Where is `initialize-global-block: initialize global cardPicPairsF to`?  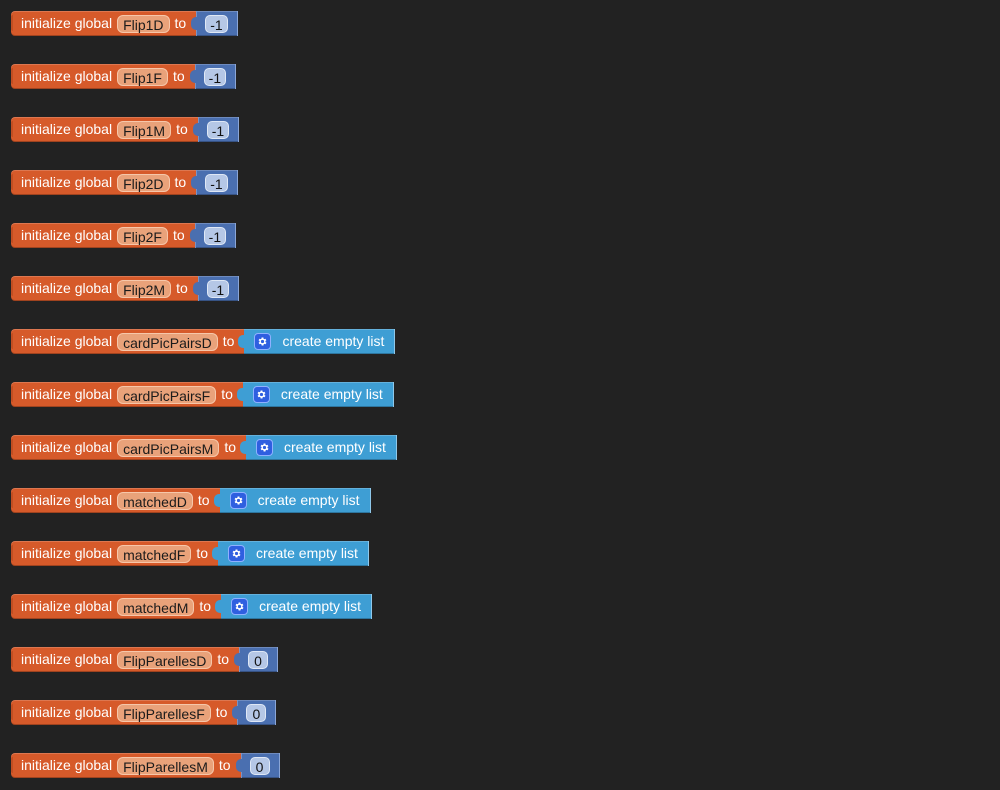
initialize-global-block: initialize global cardPicPairsF to is located at coordinates (131, 394).